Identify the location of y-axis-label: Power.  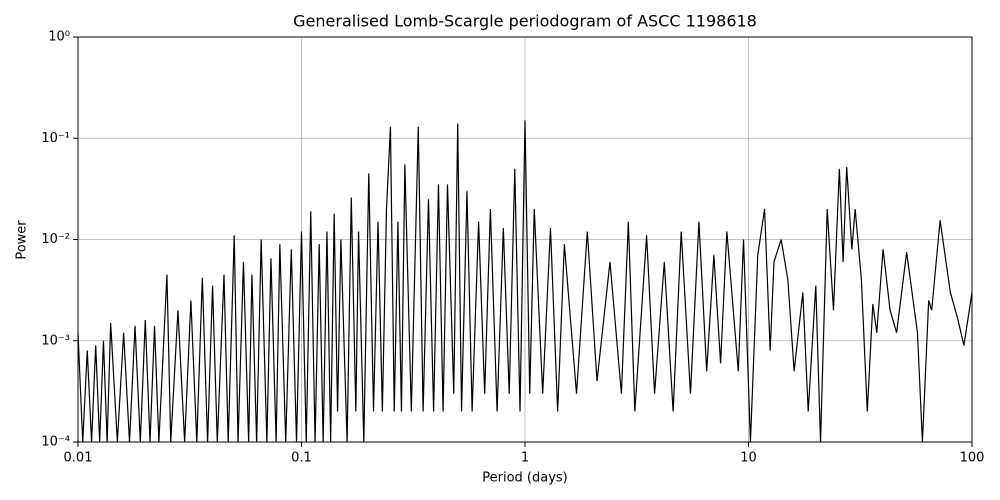
(22, 240).